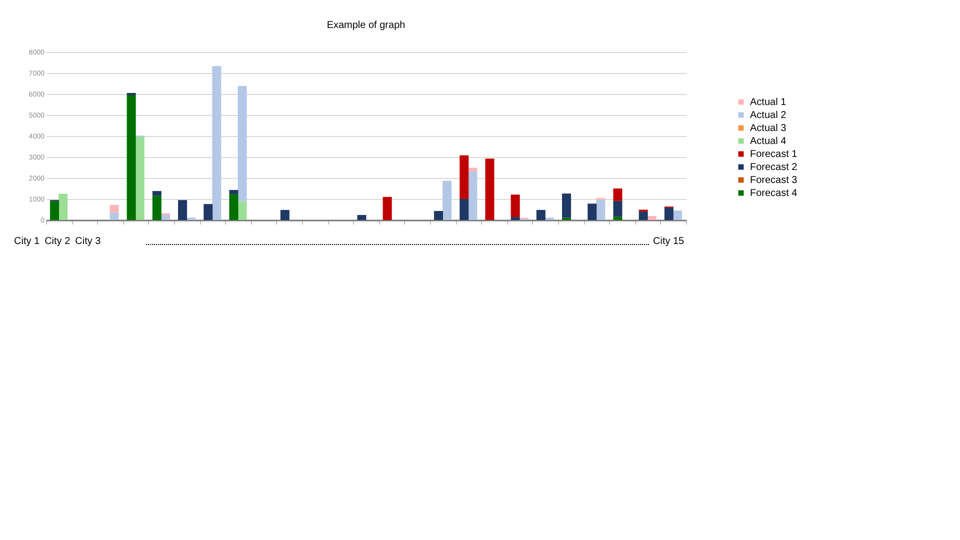 The height and width of the screenshot is (540, 960). What do you see at coordinates (668, 242) in the screenshot?
I see `text: City 15` at bounding box center [668, 242].